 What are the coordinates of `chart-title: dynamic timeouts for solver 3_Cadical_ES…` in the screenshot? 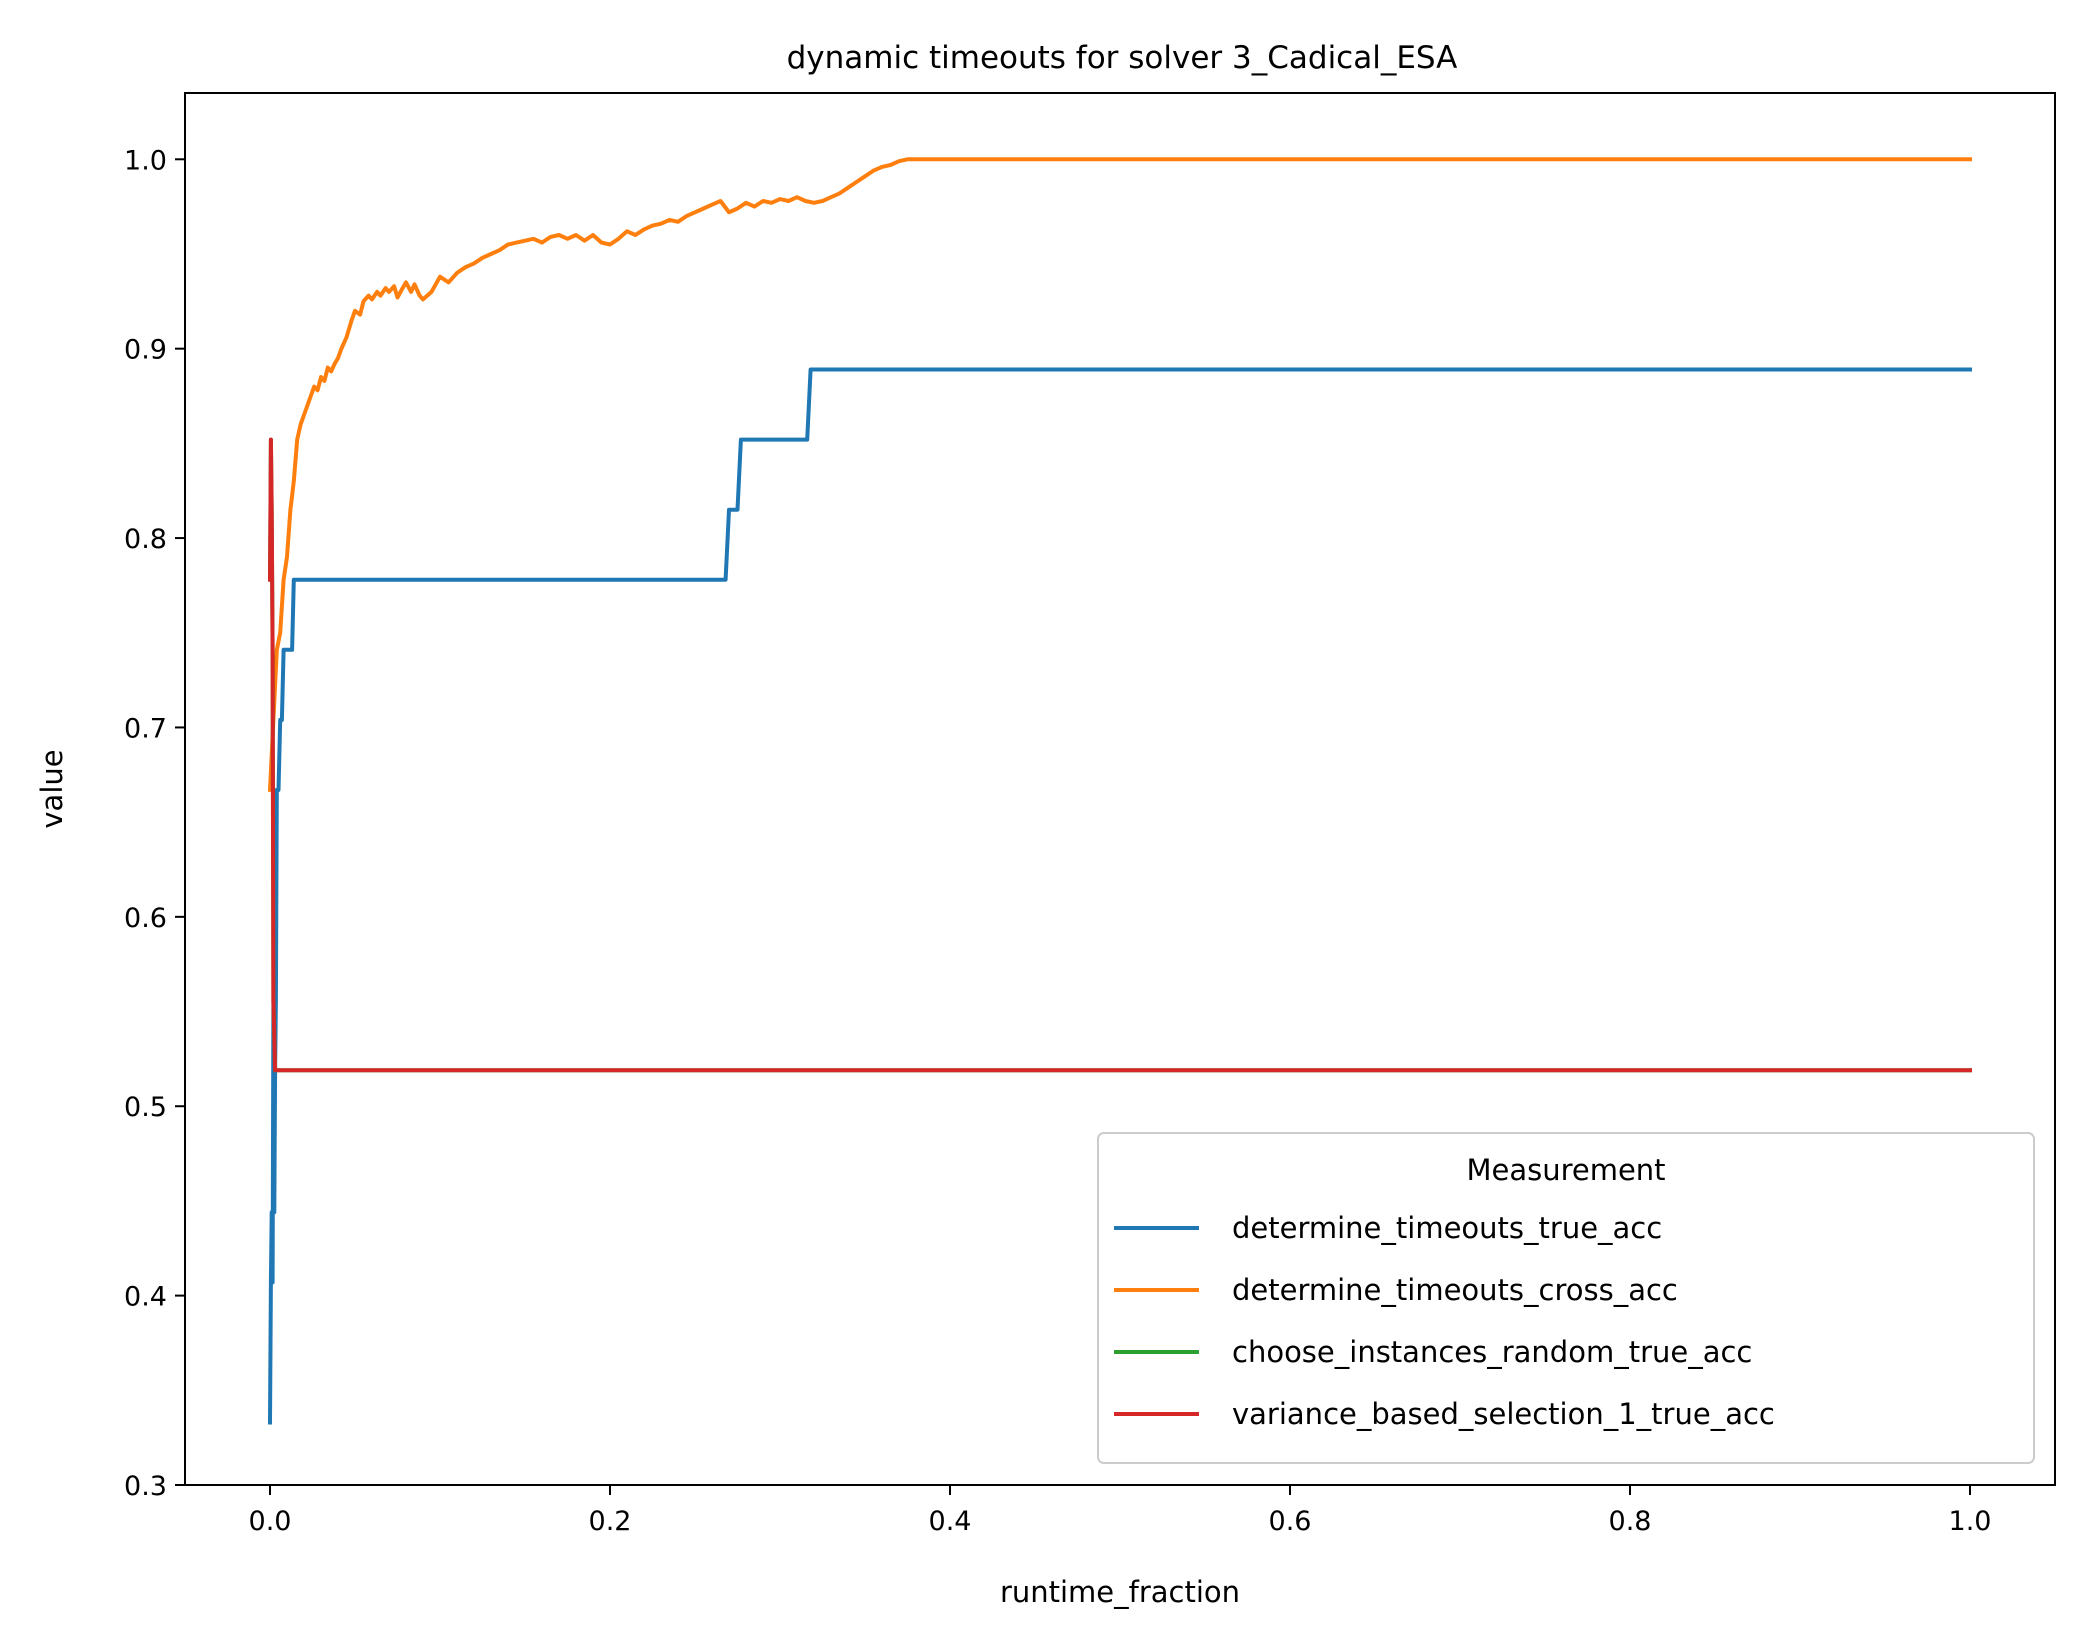 It's located at (1122, 58).